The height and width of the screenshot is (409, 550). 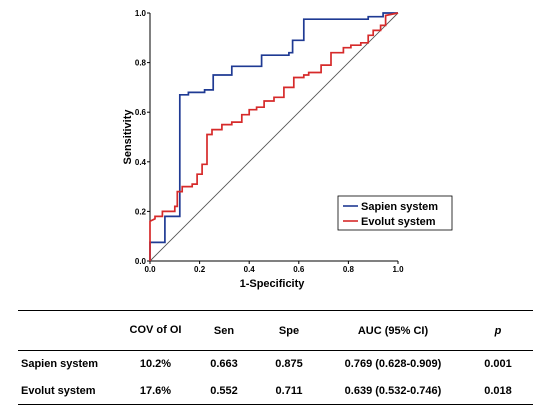 I want to click on cell-sen: 0.663, so click(x=224, y=364).